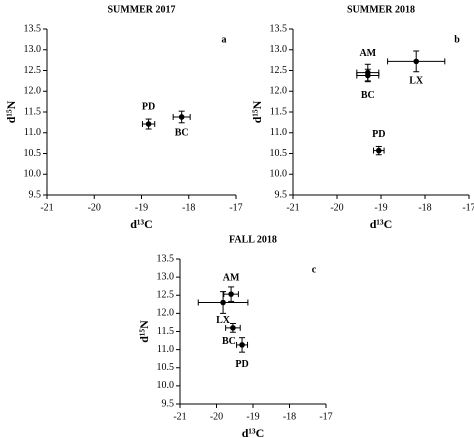 The image size is (474, 438). I want to click on panel-label: b, so click(457, 39).